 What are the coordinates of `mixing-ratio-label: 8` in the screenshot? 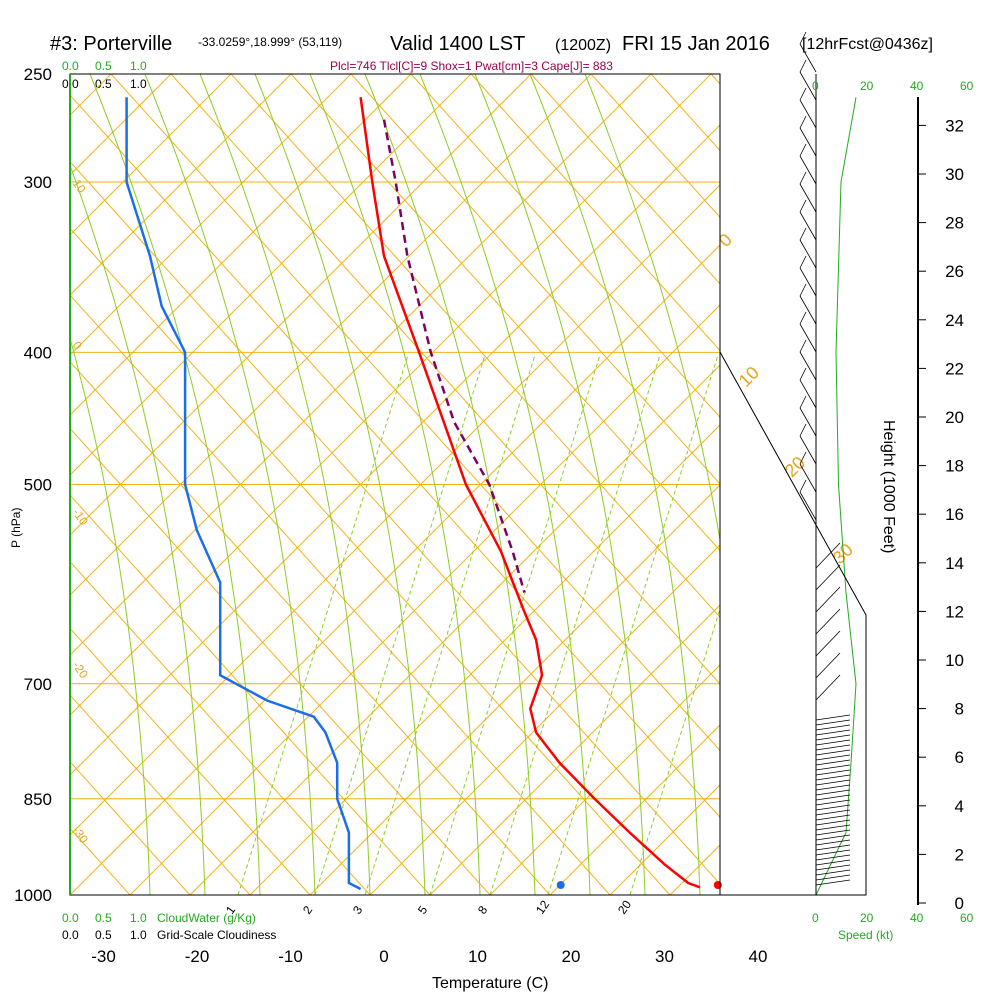 It's located at (482, 910).